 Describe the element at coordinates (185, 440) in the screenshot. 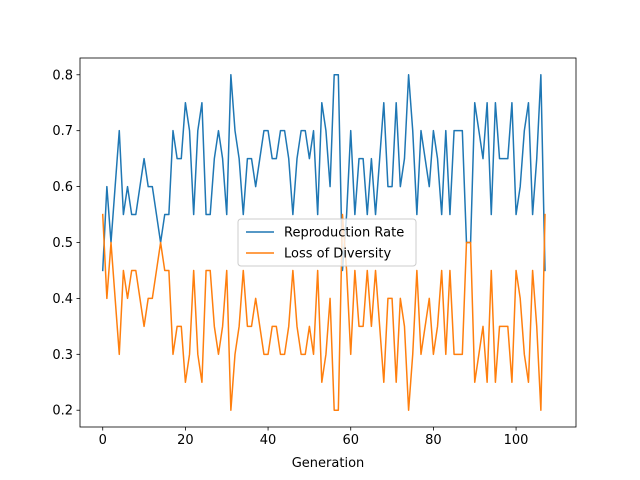

I see `x-tick-label: 20` at that location.